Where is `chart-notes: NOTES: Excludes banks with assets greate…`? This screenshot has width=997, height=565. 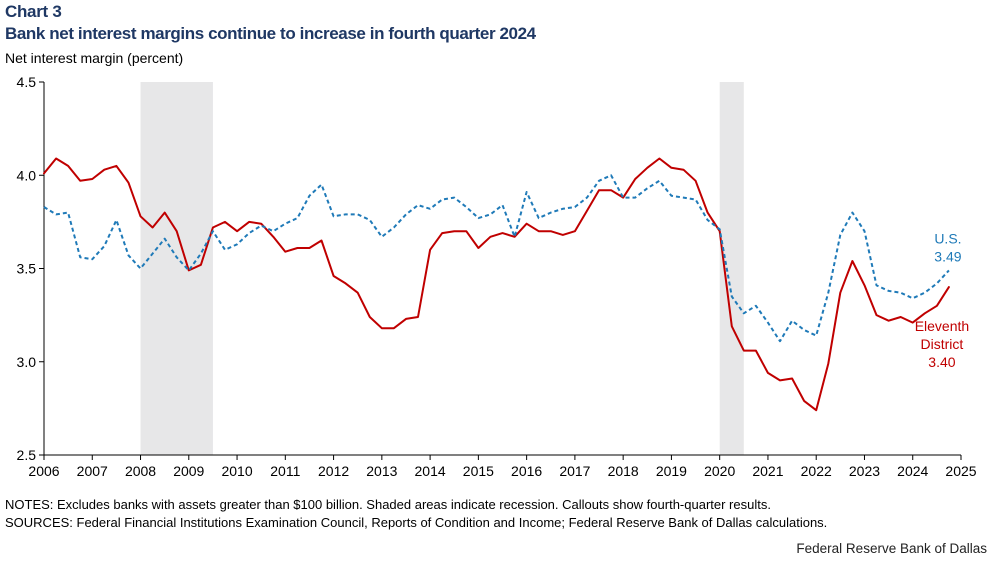
chart-notes: NOTES: Excludes banks with assets greate… is located at coordinates (388, 504).